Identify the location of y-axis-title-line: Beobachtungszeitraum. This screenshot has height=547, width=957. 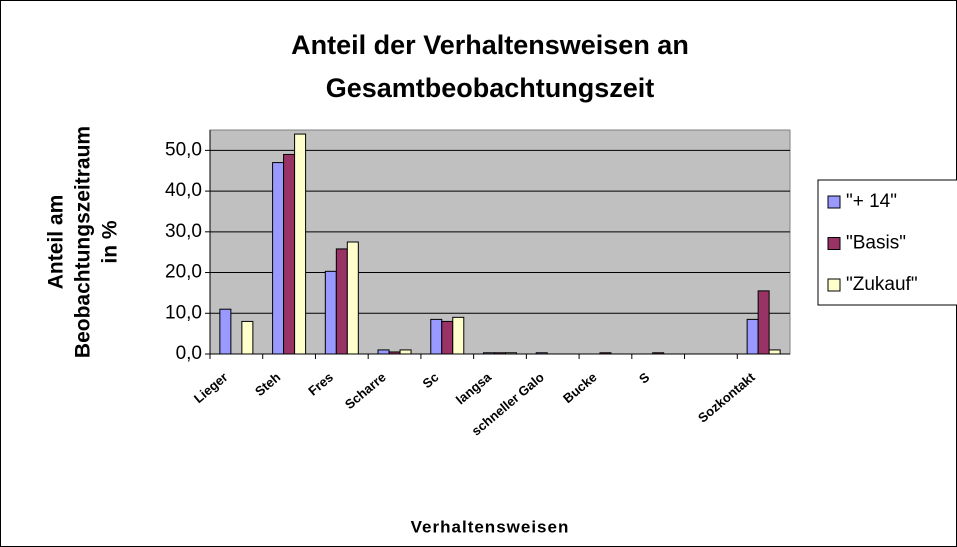
(83, 242).